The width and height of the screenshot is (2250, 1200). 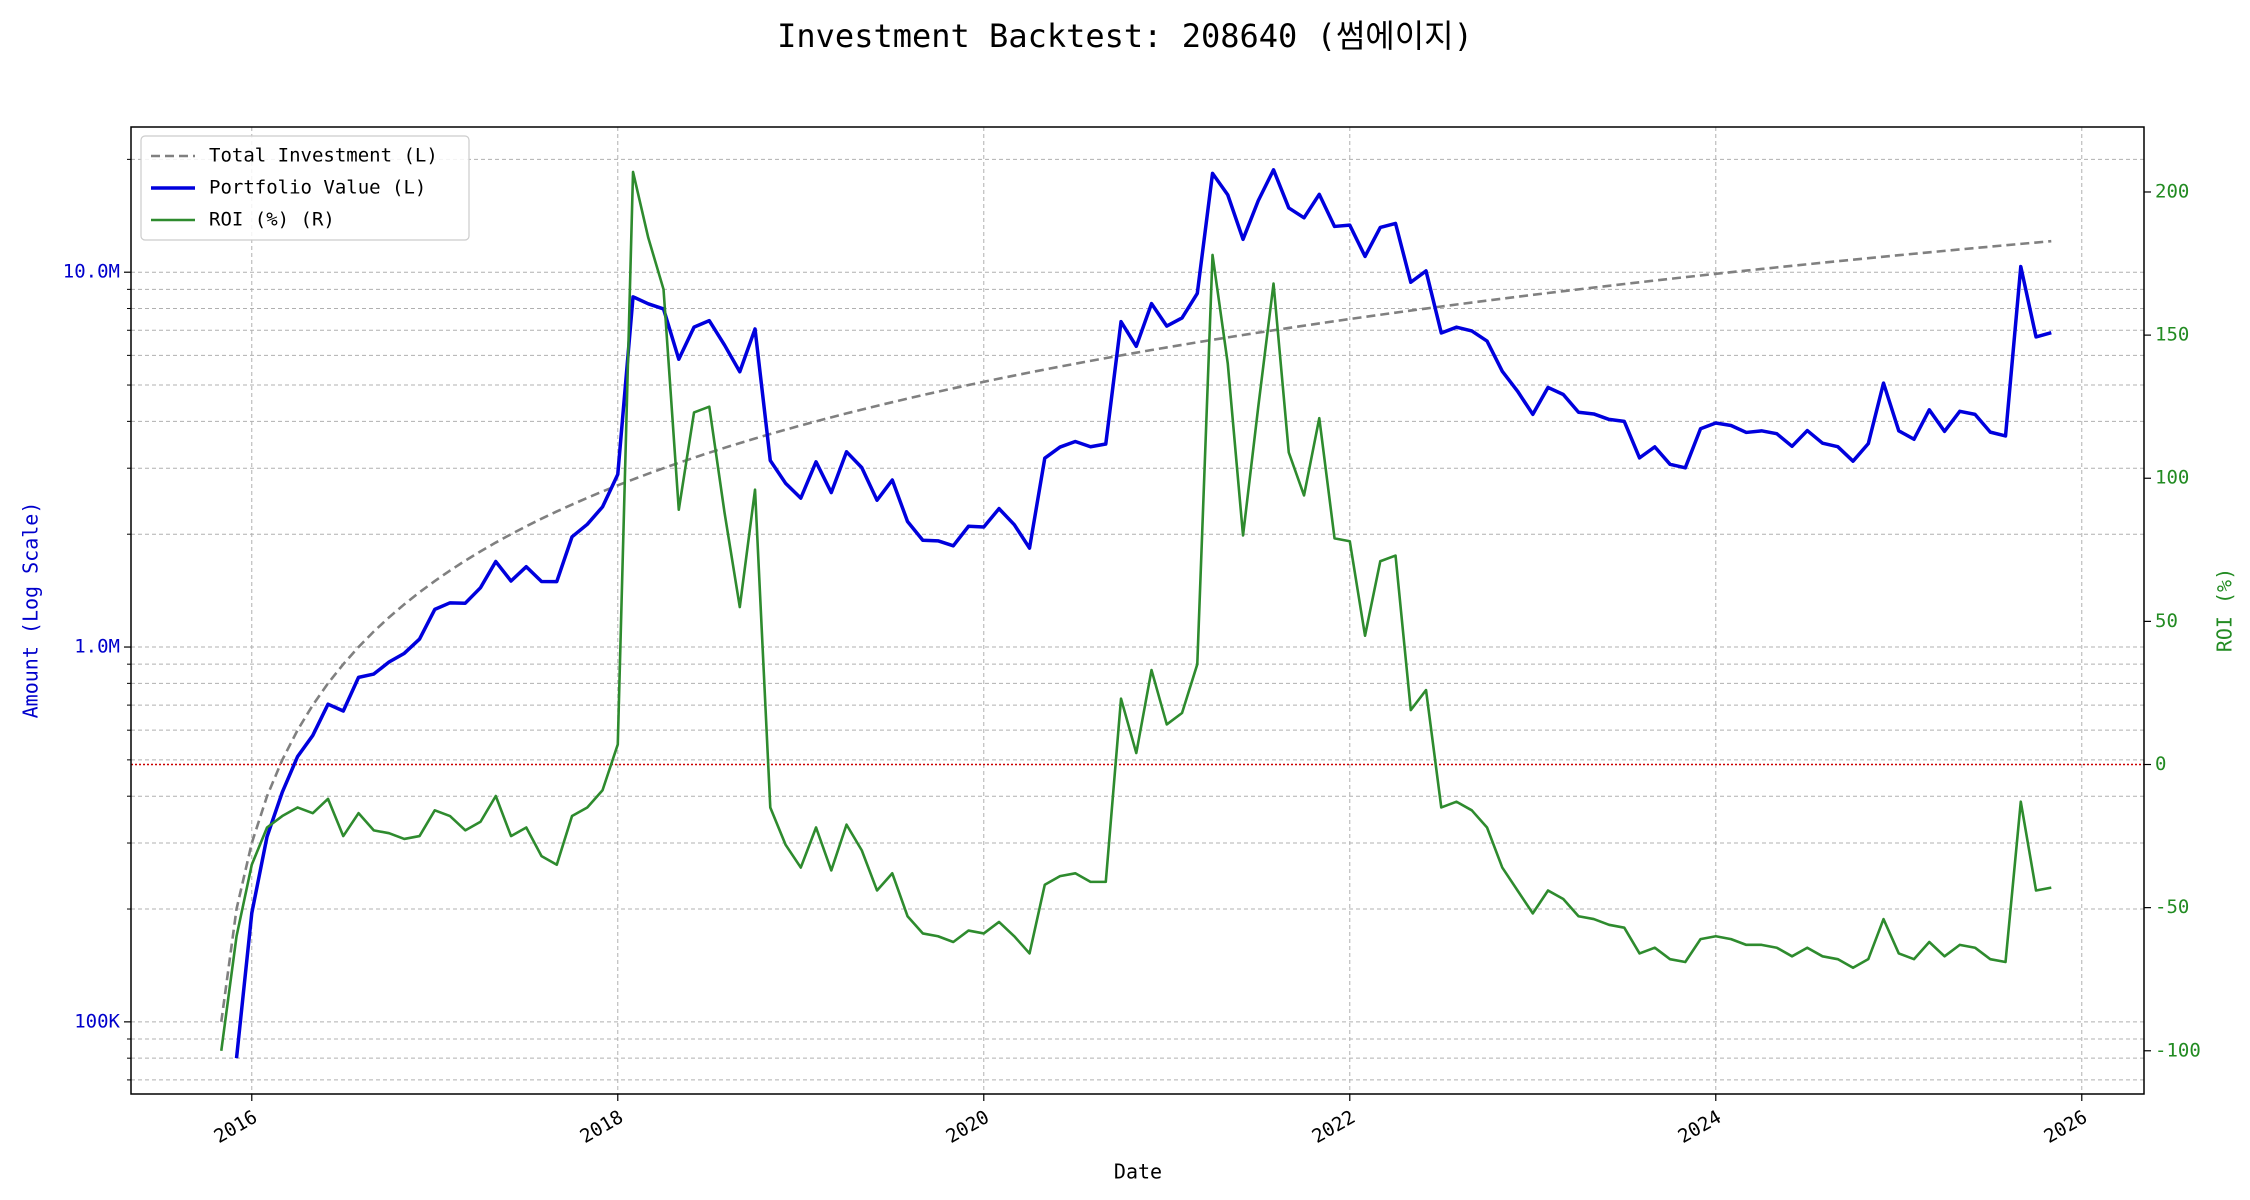 I want to click on legend-label: Total Investment (L), so click(x=323, y=156).